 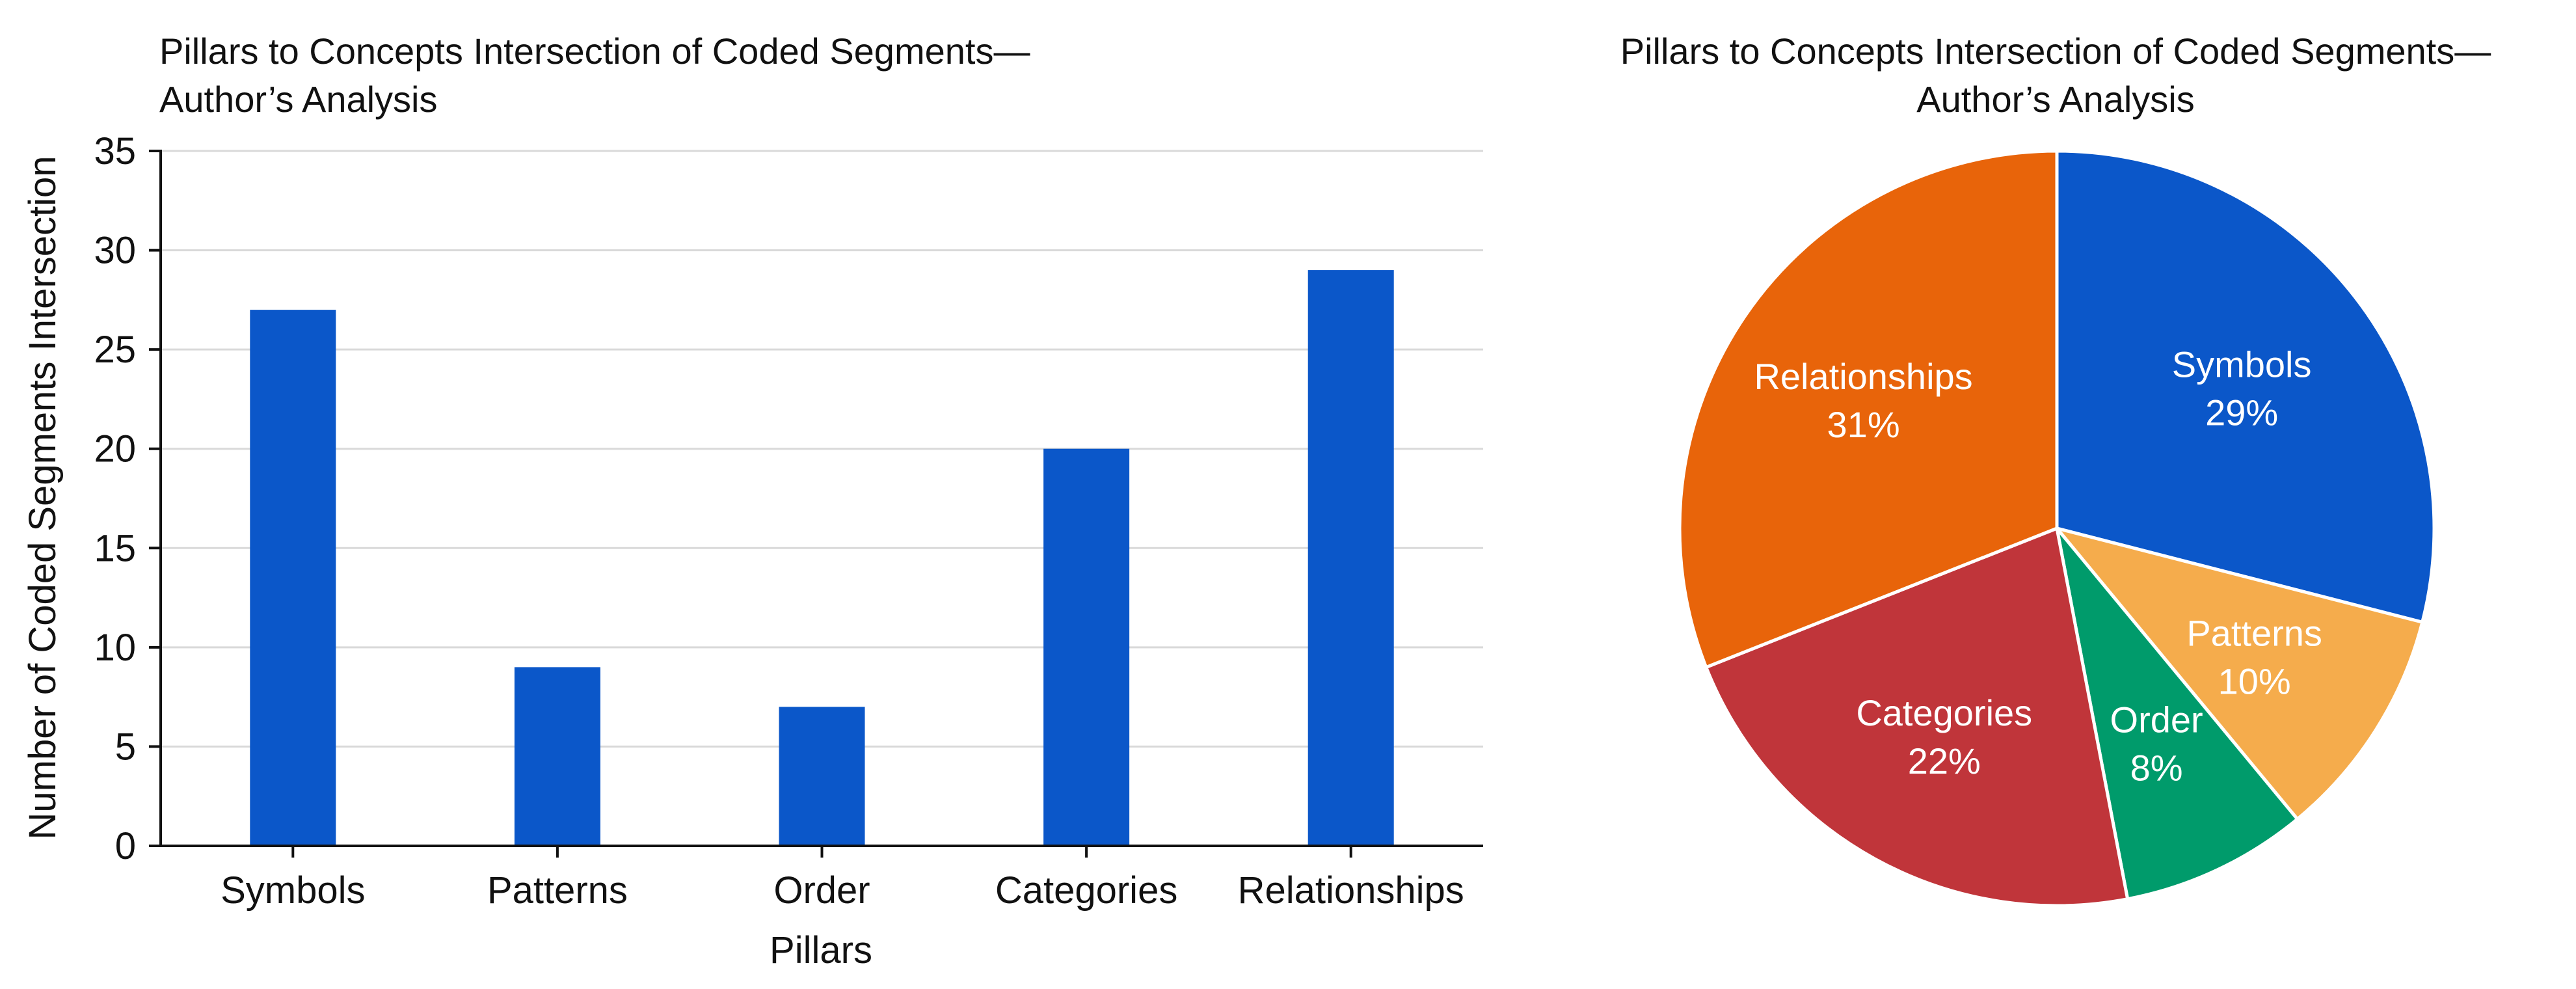 I want to click on y-tick-label: 25, so click(x=115, y=350).